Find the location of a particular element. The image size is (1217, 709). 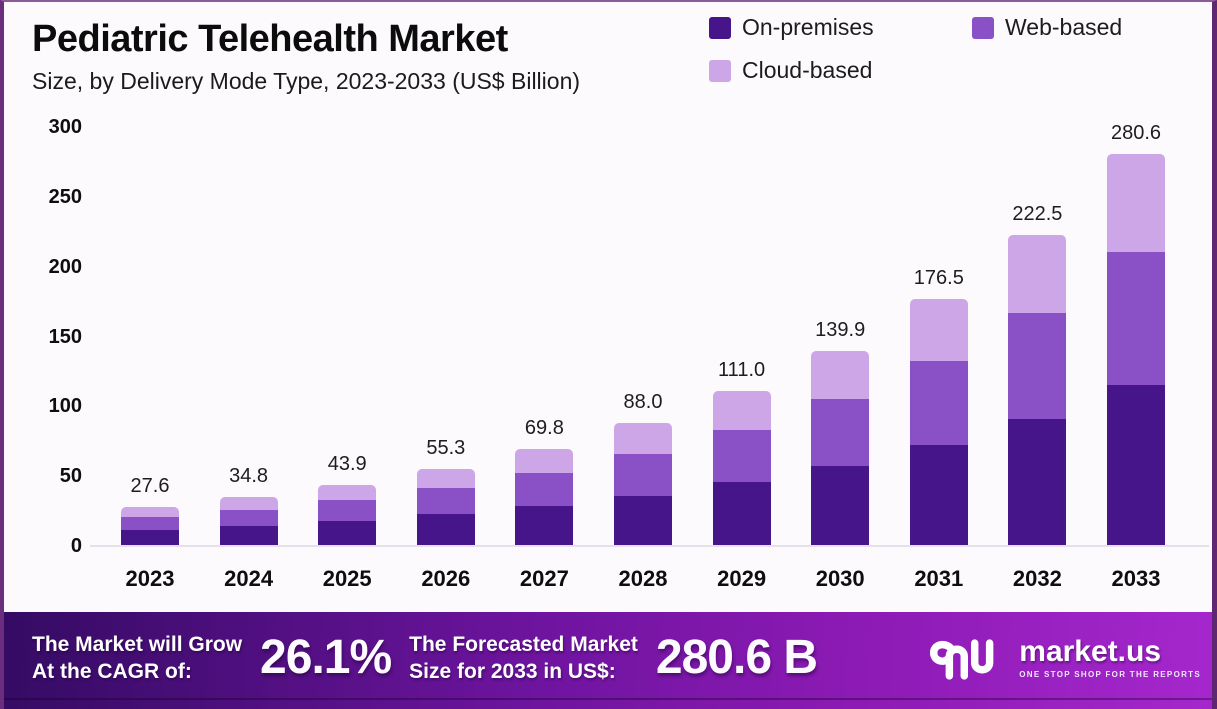

bar-segment-cloud-based-2025 is located at coordinates (347, 492).